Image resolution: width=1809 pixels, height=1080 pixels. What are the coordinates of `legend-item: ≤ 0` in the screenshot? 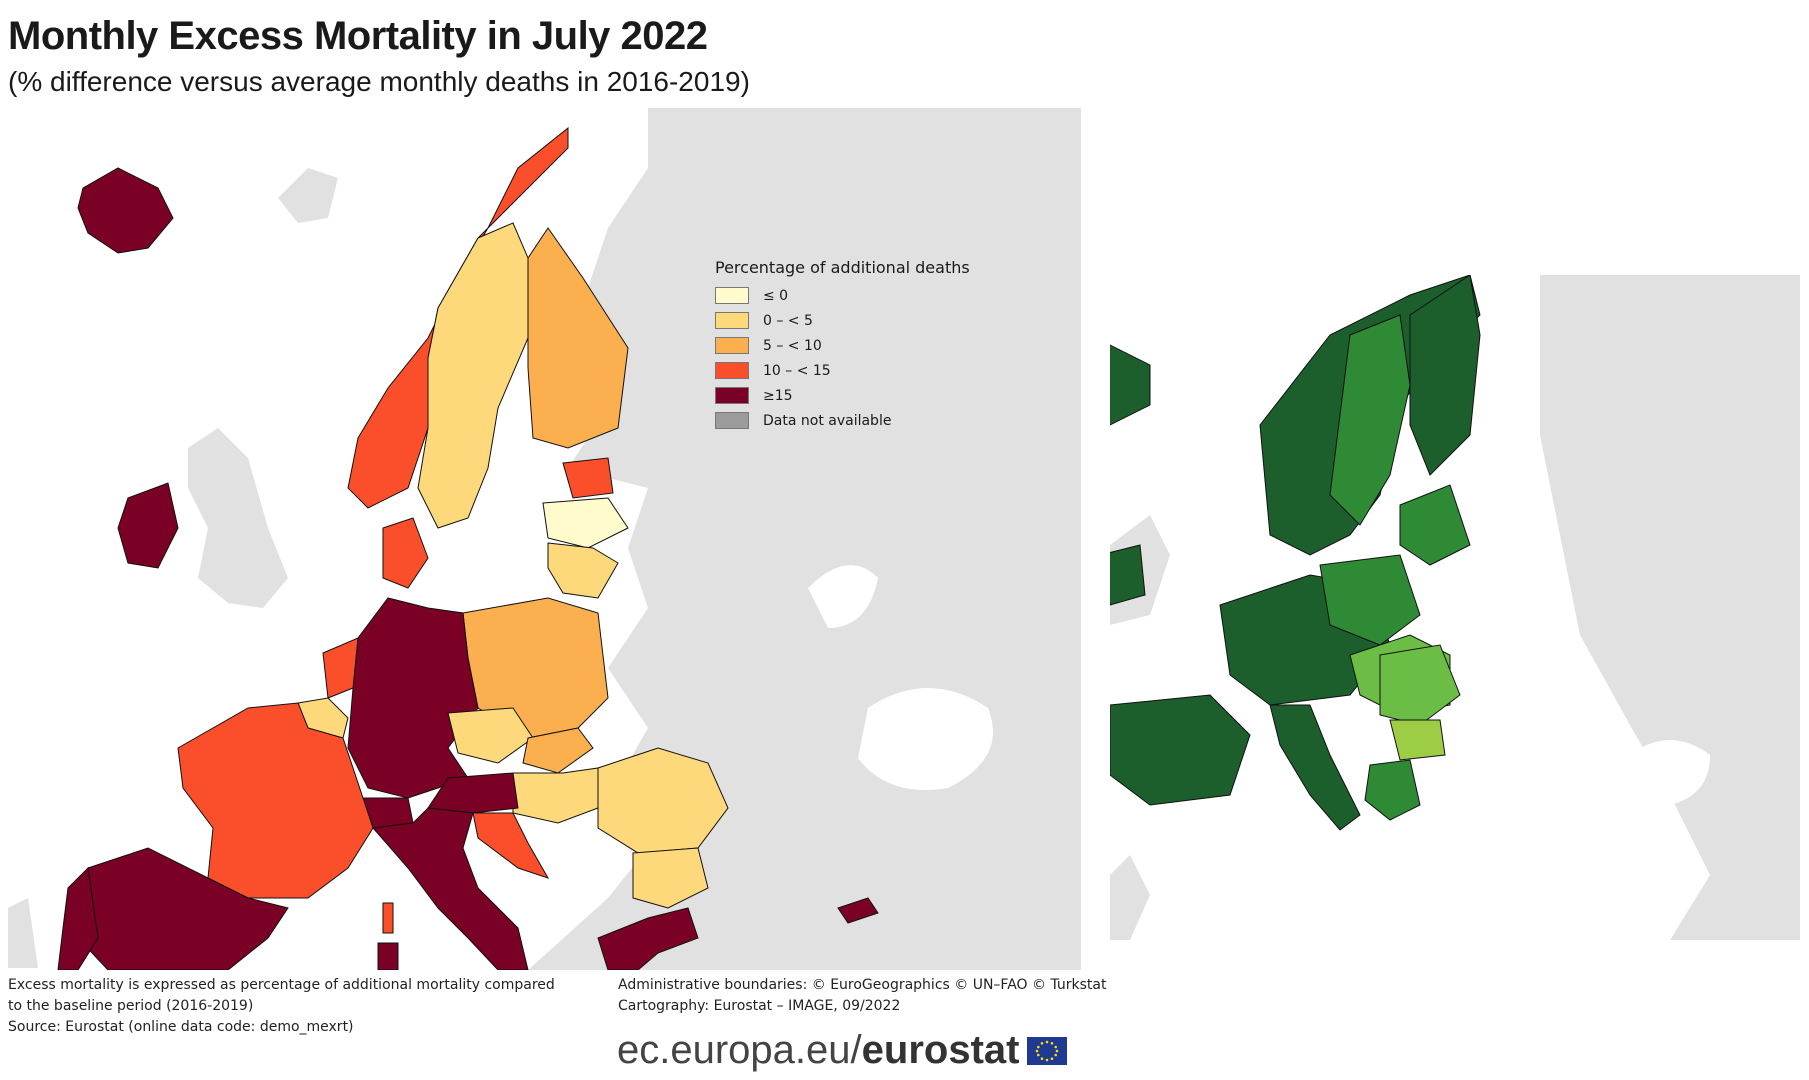 It's located at (842, 295).